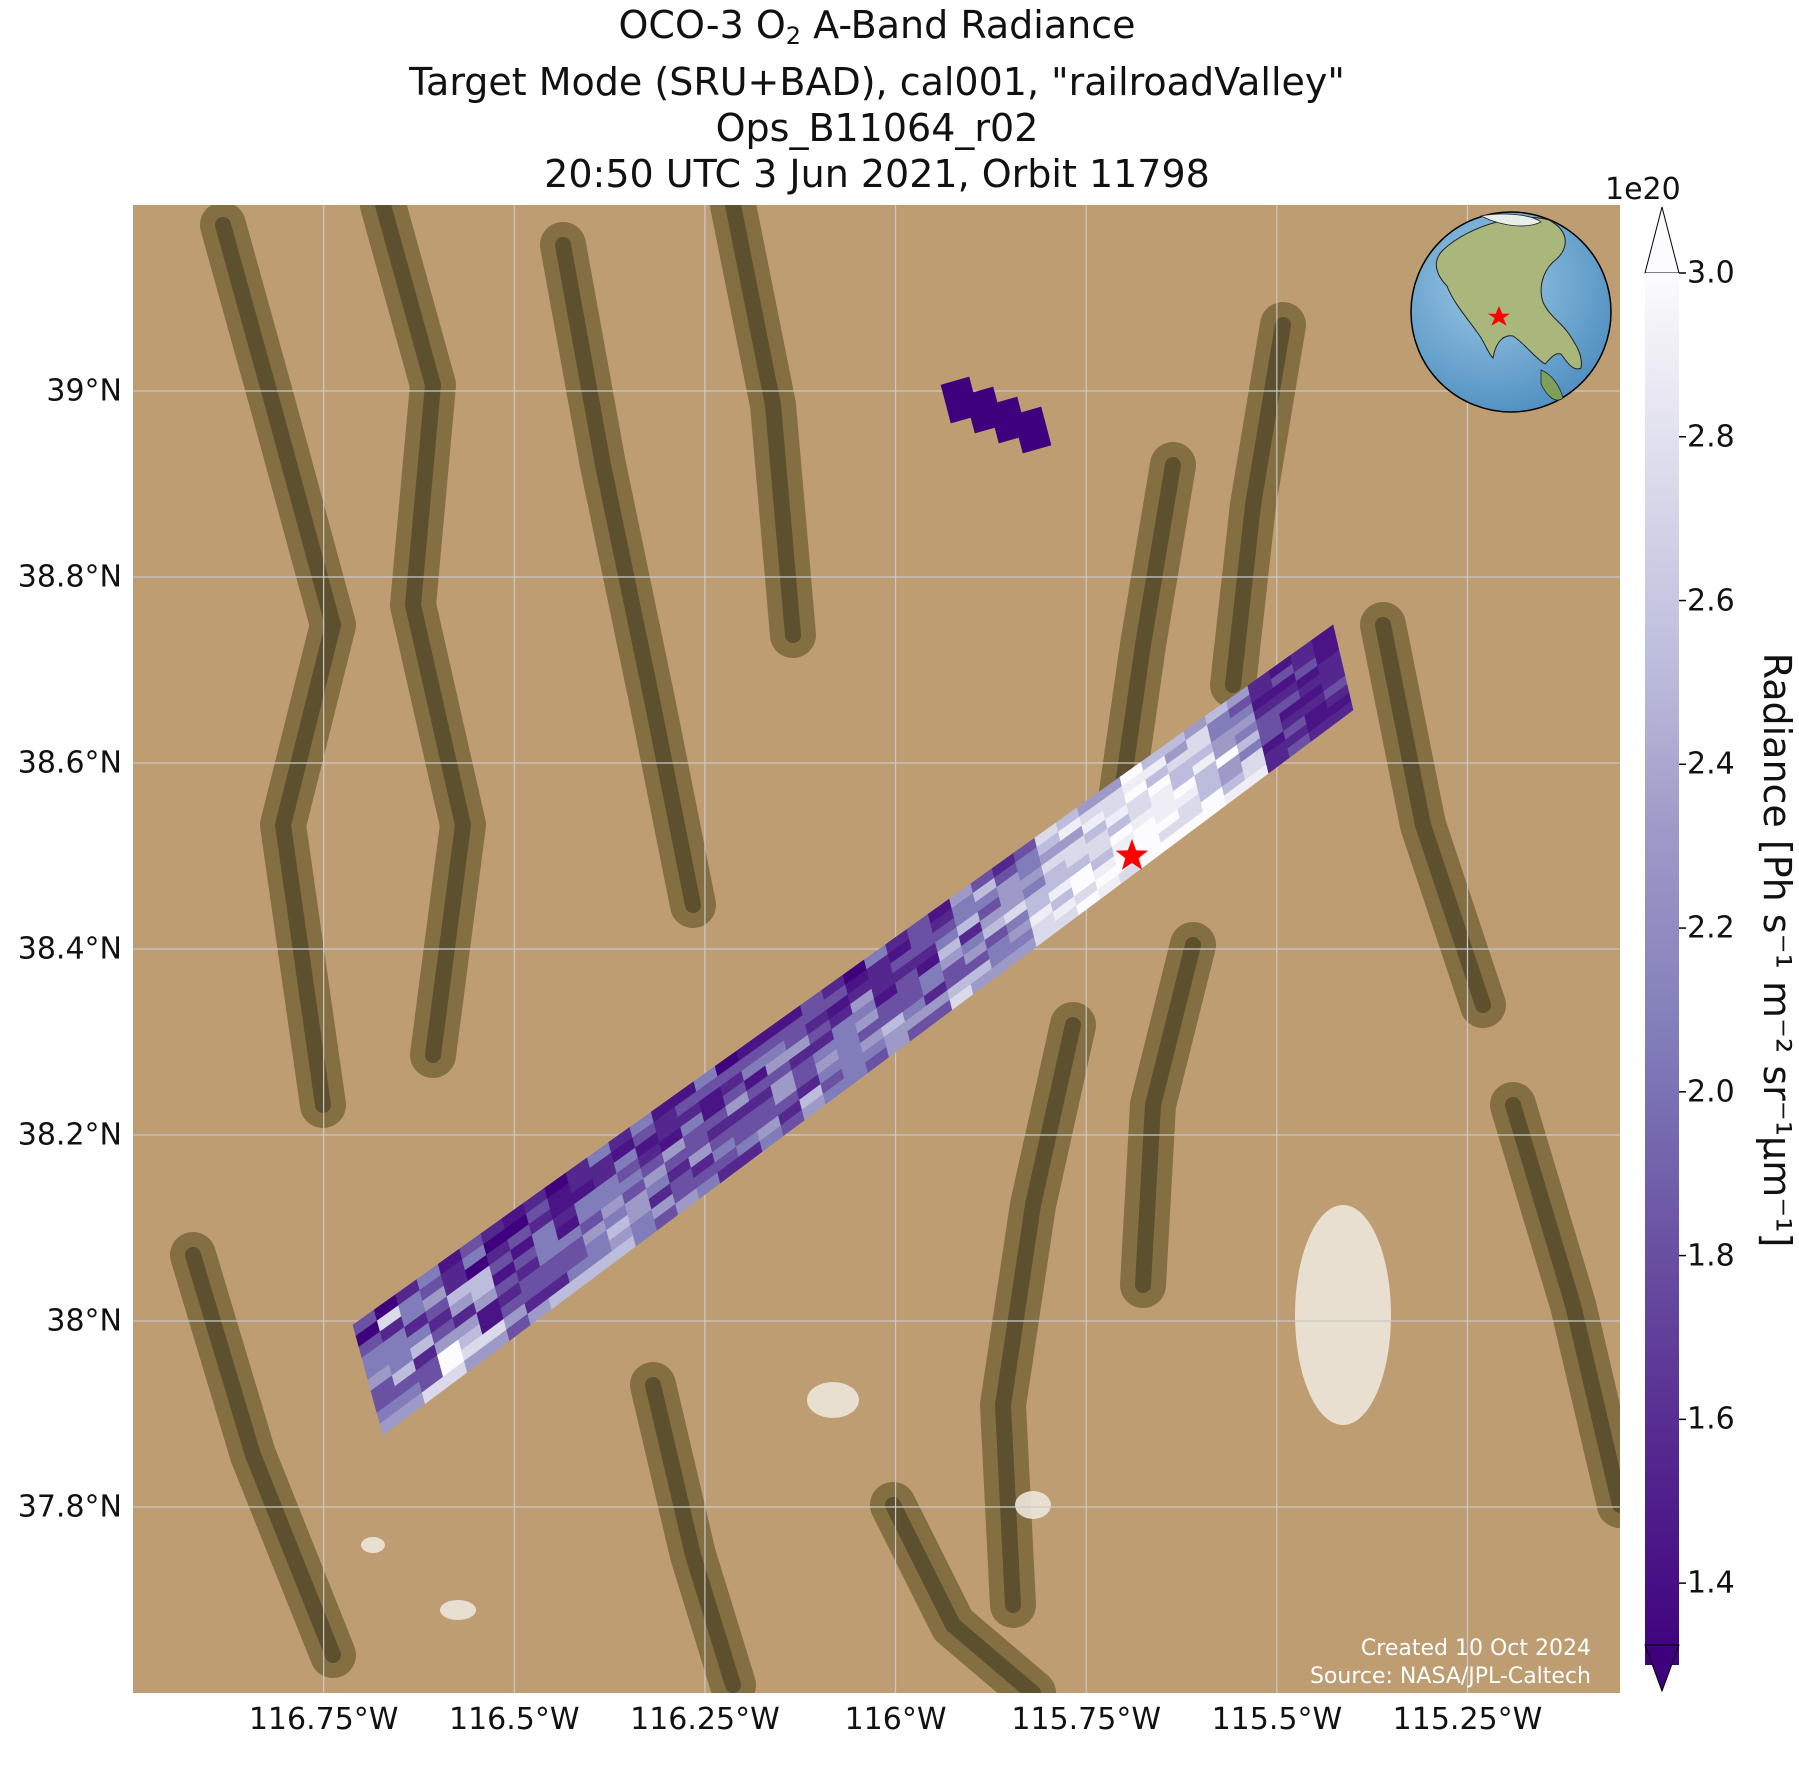 This screenshot has height=1771, width=1799. What do you see at coordinates (1711, 601) in the screenshot?
I see `colorbar-tick-label: 2.6` at bounding box center [1711, 601].